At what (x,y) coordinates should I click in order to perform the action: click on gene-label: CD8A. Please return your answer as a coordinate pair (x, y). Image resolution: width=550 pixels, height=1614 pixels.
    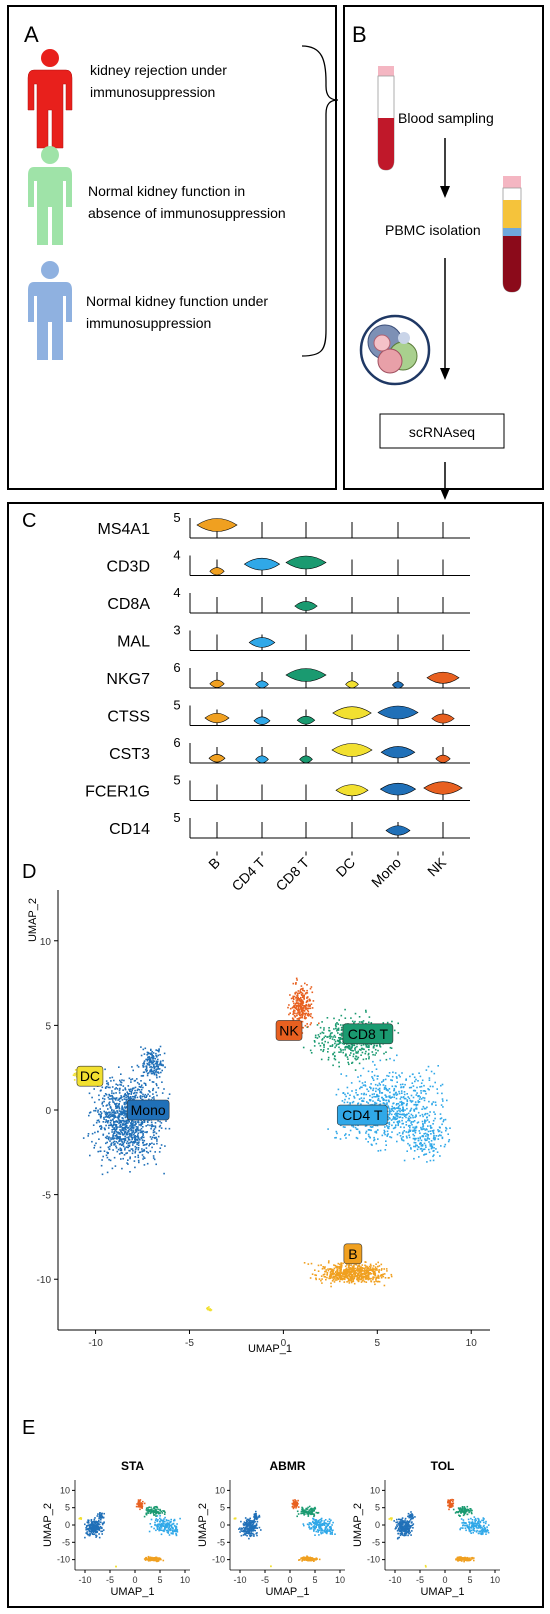
    Looking at the image, I should click on (128, 604).